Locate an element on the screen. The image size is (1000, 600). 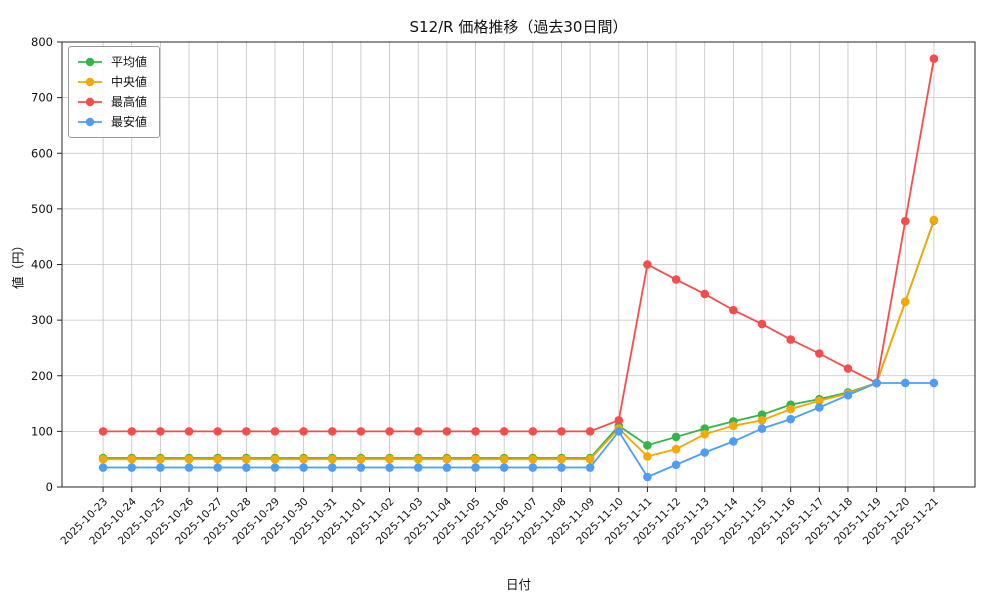
y-tick-label: 600 is located at coordinates (42, 153).